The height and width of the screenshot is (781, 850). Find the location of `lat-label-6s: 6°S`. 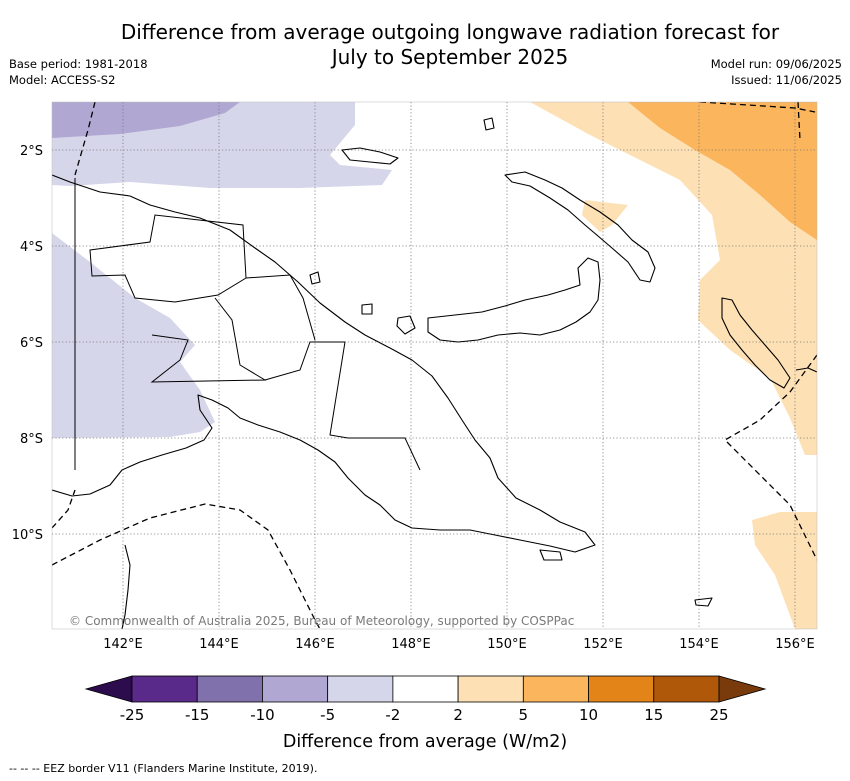

lat-label-6s: 6°S is located at coordinates (31, 343).